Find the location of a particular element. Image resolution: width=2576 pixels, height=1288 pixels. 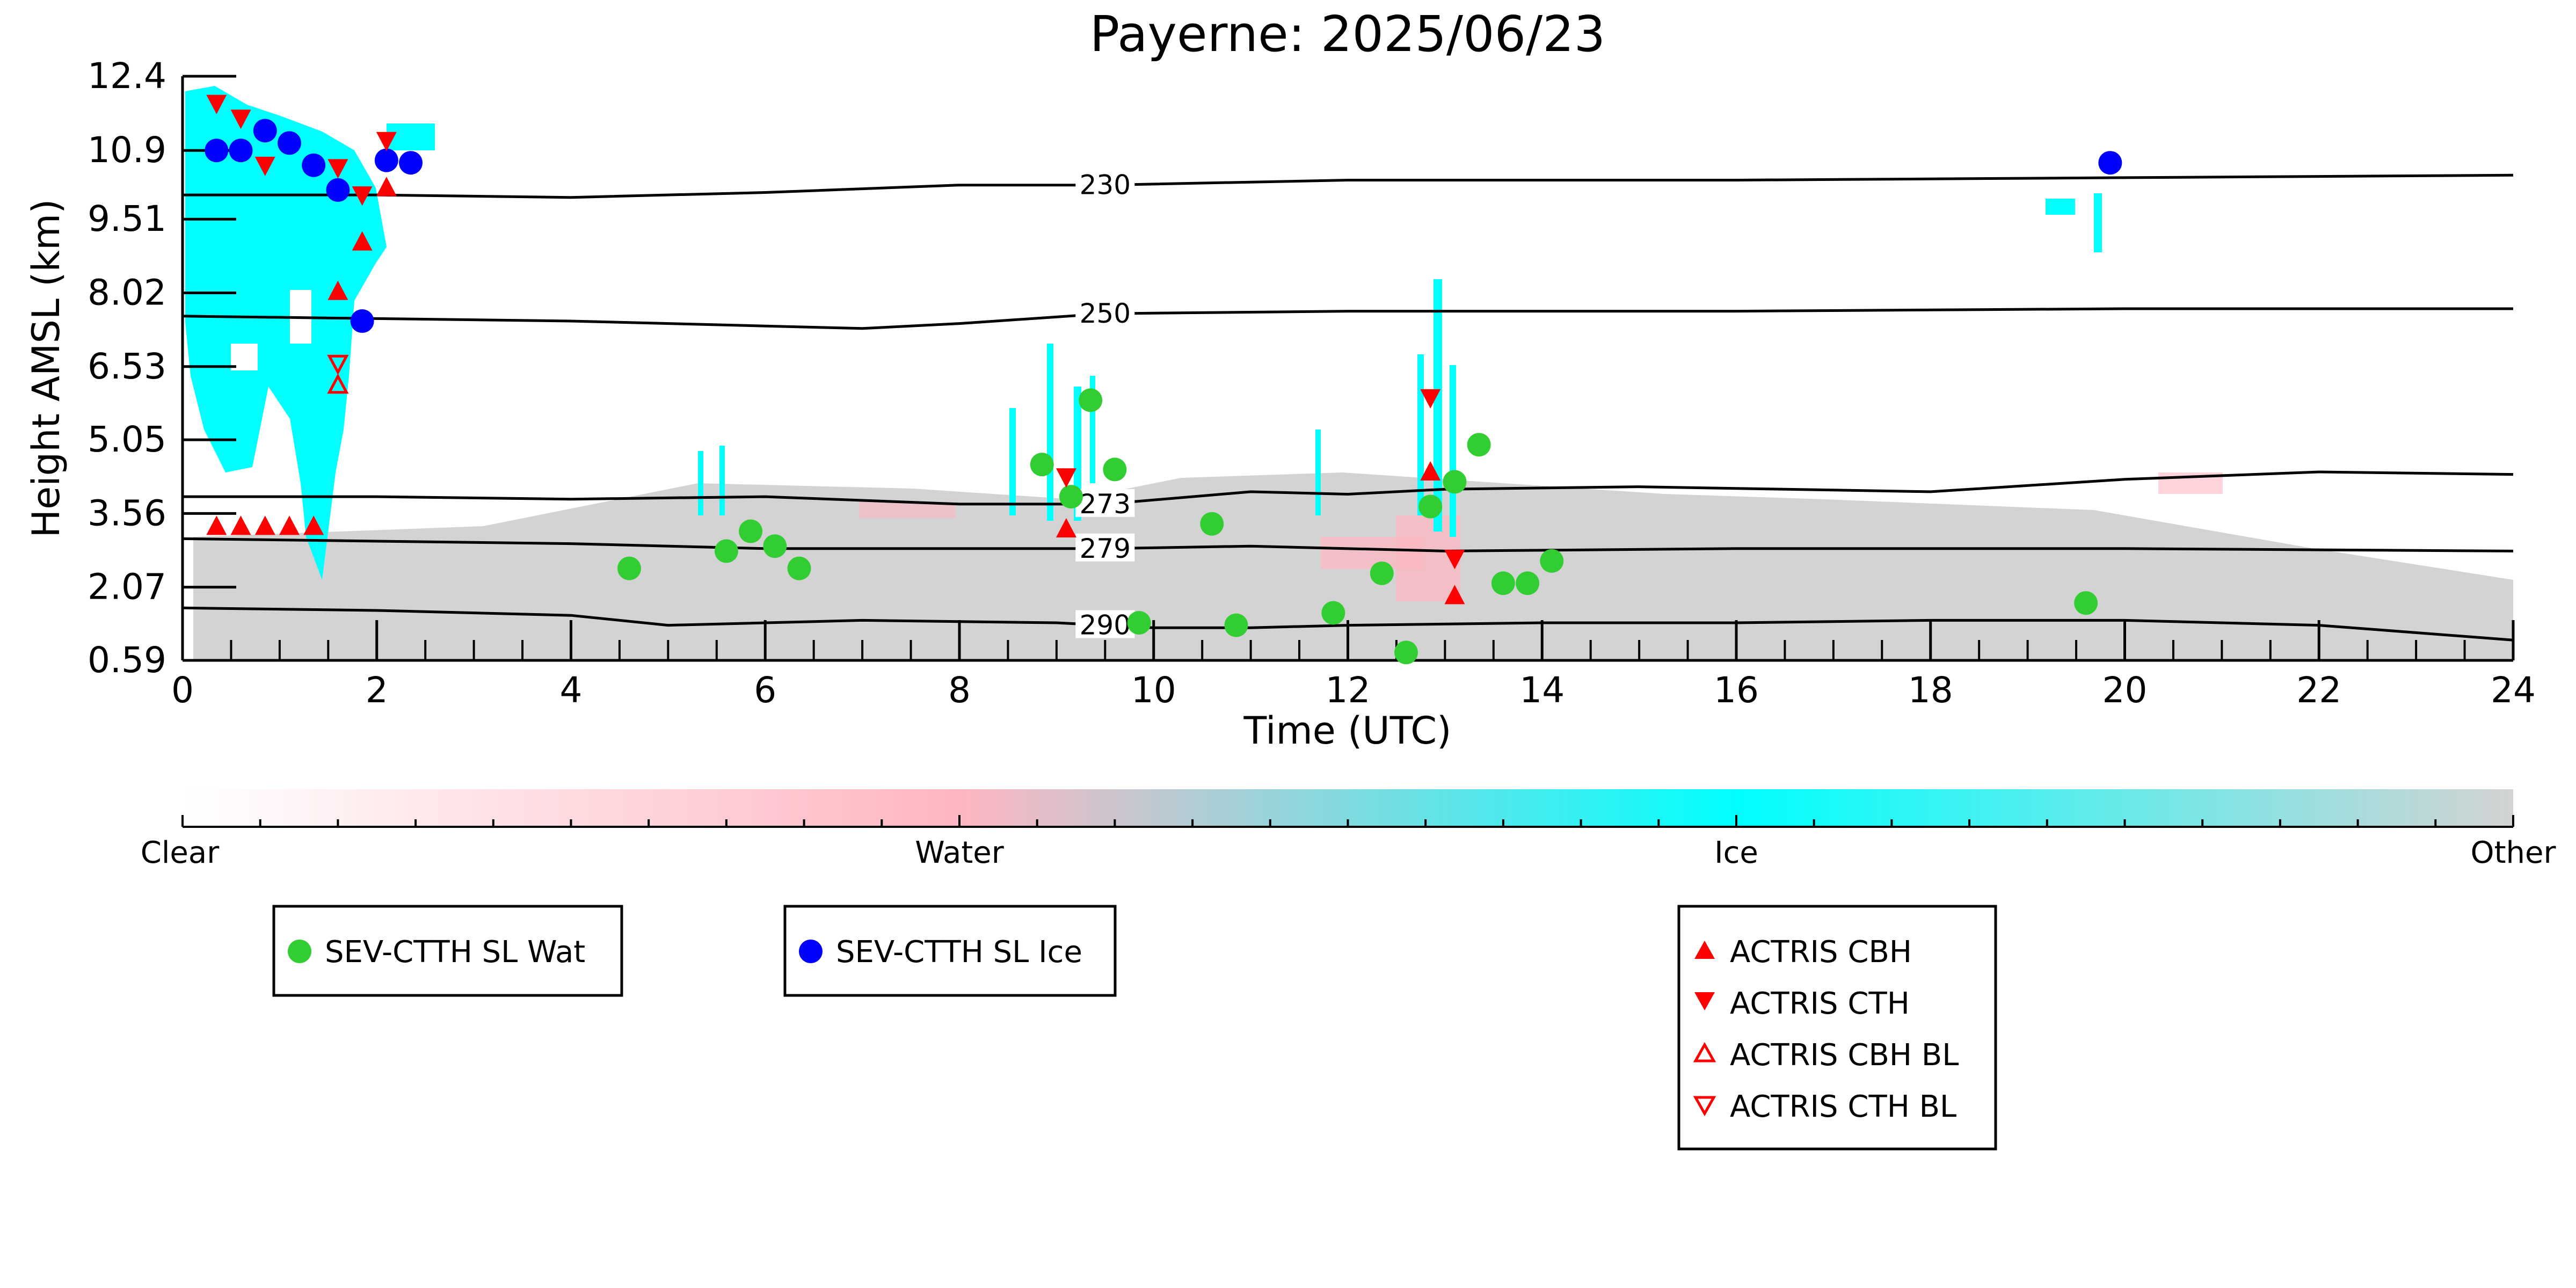

cloud-ice-region is located at coordinates (286, 333).